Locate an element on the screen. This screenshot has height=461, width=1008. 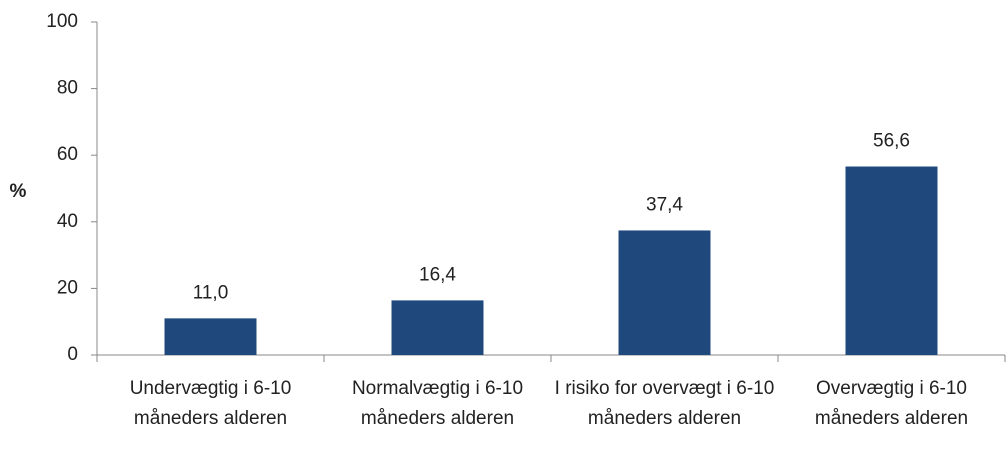
x-tick-label: Overvægtig i 6-10 måneders alderen is located at coordinates (891, 403).